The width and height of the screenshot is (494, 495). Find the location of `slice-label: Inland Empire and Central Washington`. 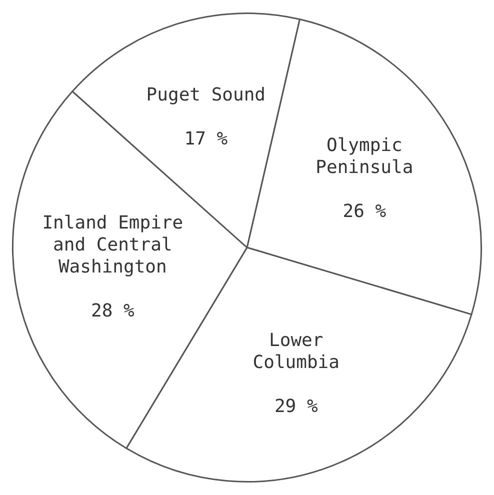

slice-label: Inland Empire and Central Washington is located at coordinates (113, 245).